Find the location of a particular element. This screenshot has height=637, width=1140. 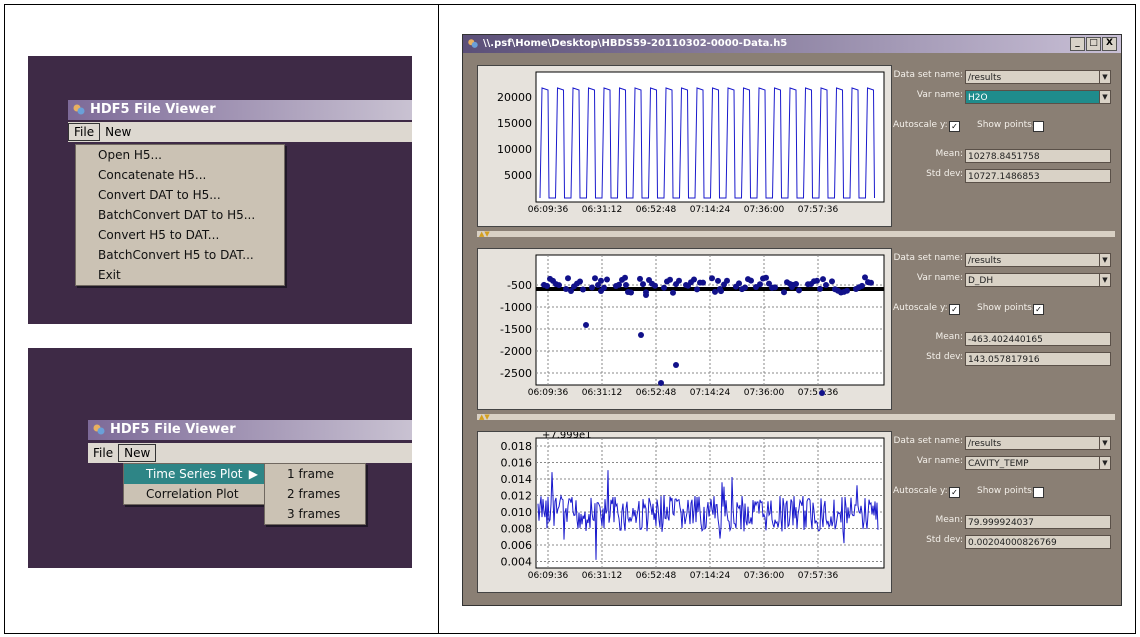

new-menu-dropdown: Time Series Plot ▶ Correlation Plot is located at coordinates (194, 484).